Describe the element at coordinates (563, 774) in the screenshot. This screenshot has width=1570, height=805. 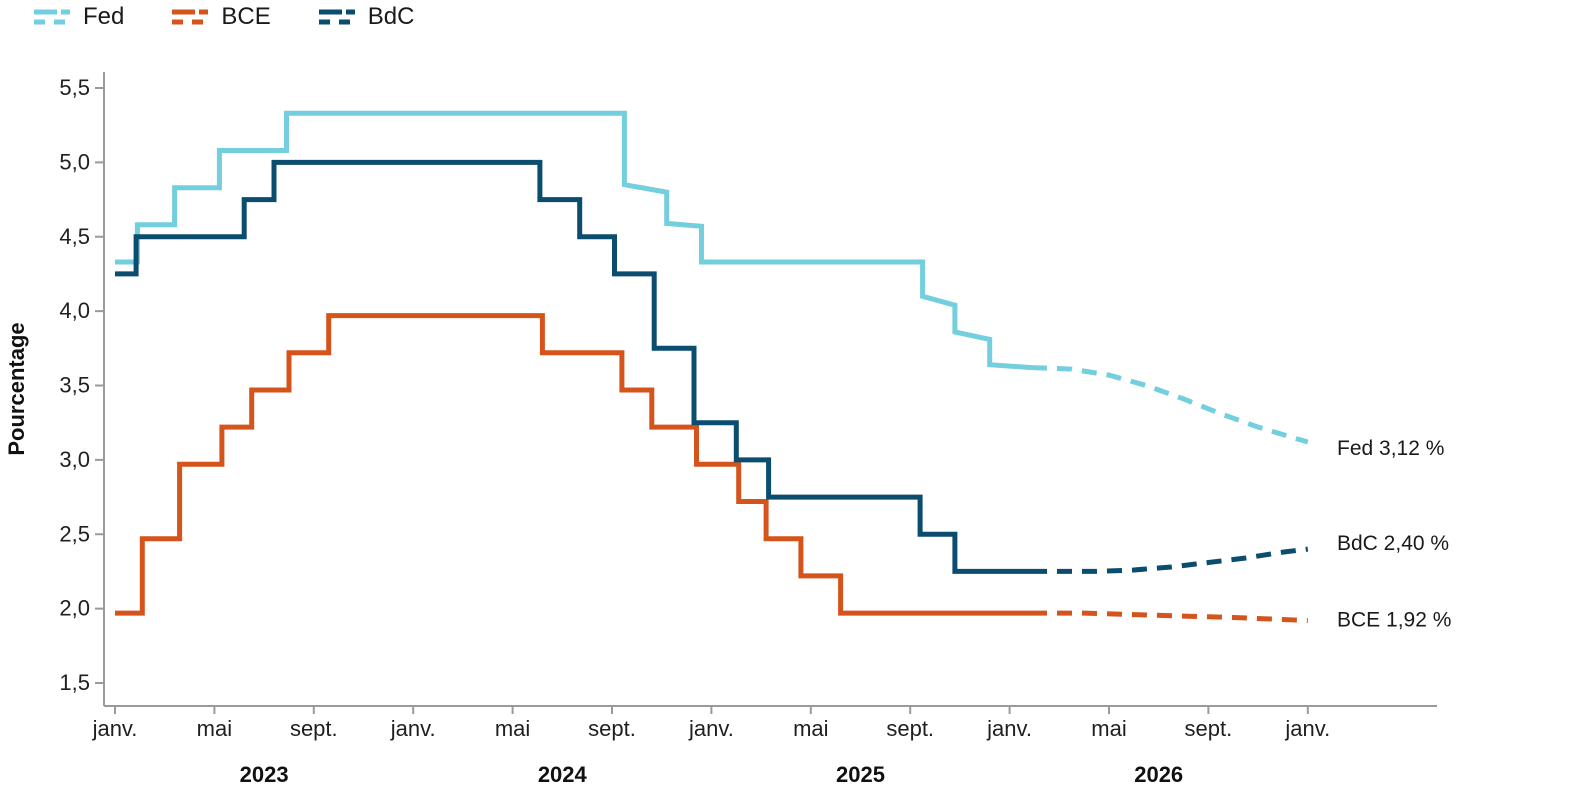
I see `year-label: 2024` at that location.